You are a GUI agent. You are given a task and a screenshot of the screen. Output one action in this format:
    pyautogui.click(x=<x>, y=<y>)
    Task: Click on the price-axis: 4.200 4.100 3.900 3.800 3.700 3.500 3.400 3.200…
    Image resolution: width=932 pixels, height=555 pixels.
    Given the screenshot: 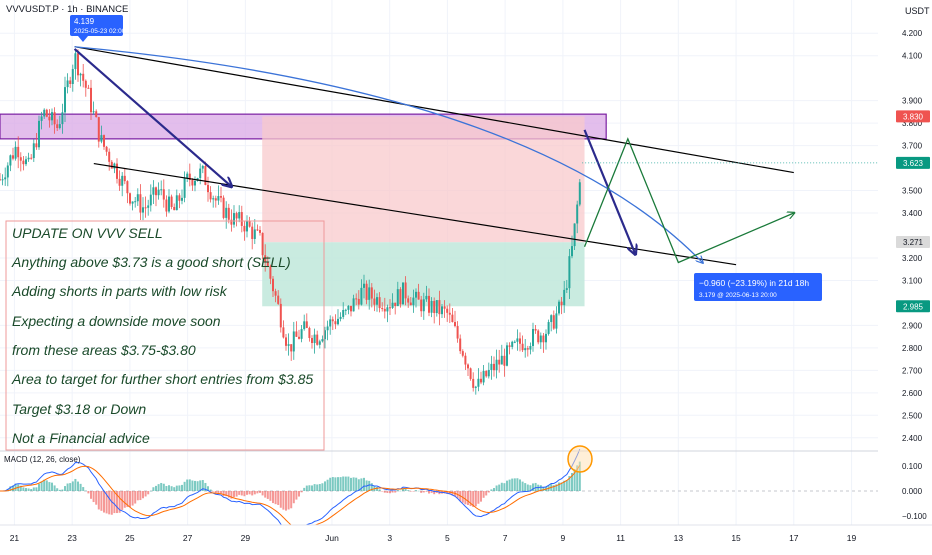 What is the action you would take?
    pyautogui.click(x=913, y=275)
    